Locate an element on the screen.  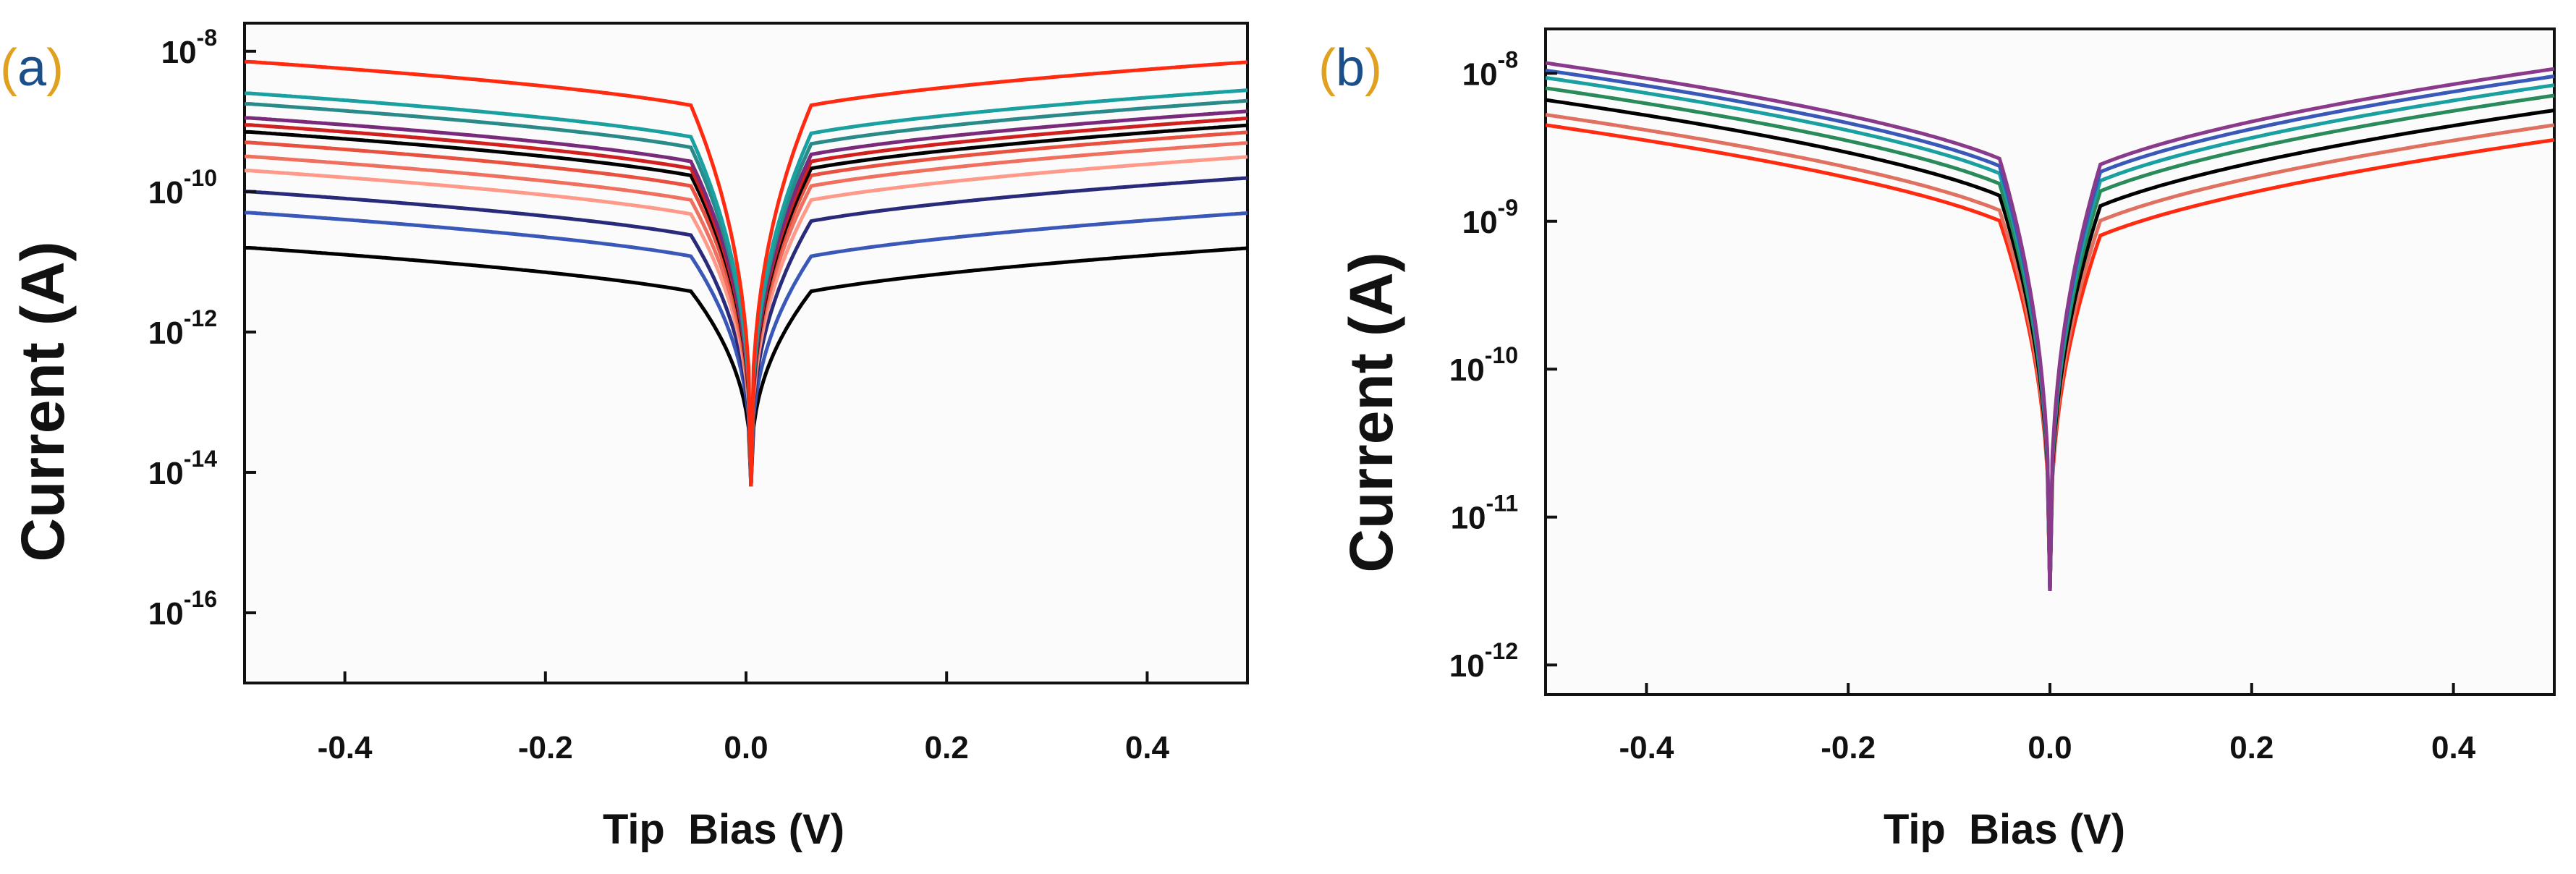
y-ticks-a: 10⁻⁸ 10⁻¹⁰ 10⁻¹² 10⁻¹⁴ 10⁻¹⁶ is located at coordinates (202, 328).